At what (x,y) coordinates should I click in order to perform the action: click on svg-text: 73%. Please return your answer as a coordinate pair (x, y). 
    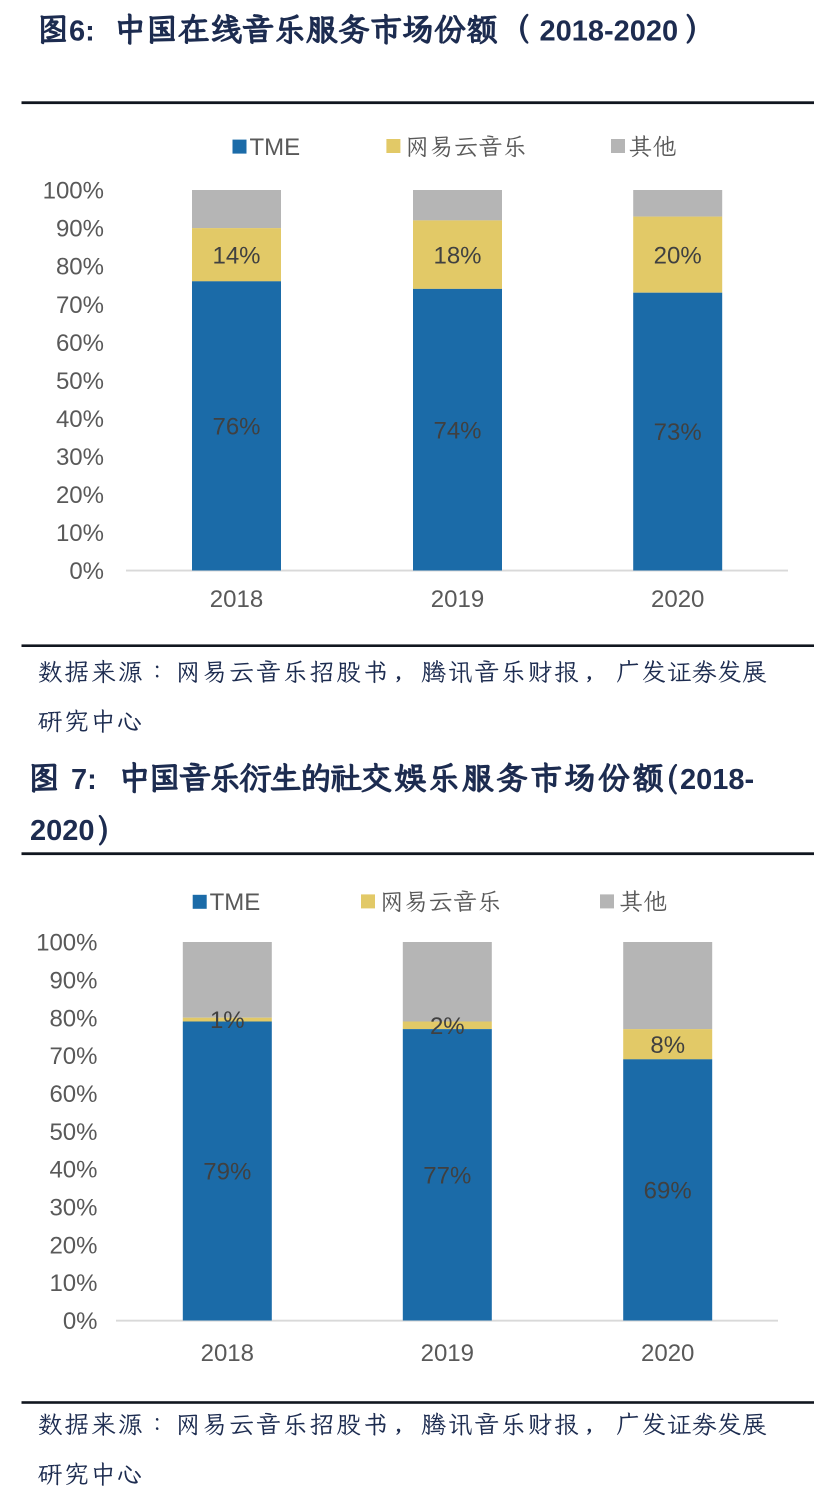
    Looking at the image, I should click on (678, 432).